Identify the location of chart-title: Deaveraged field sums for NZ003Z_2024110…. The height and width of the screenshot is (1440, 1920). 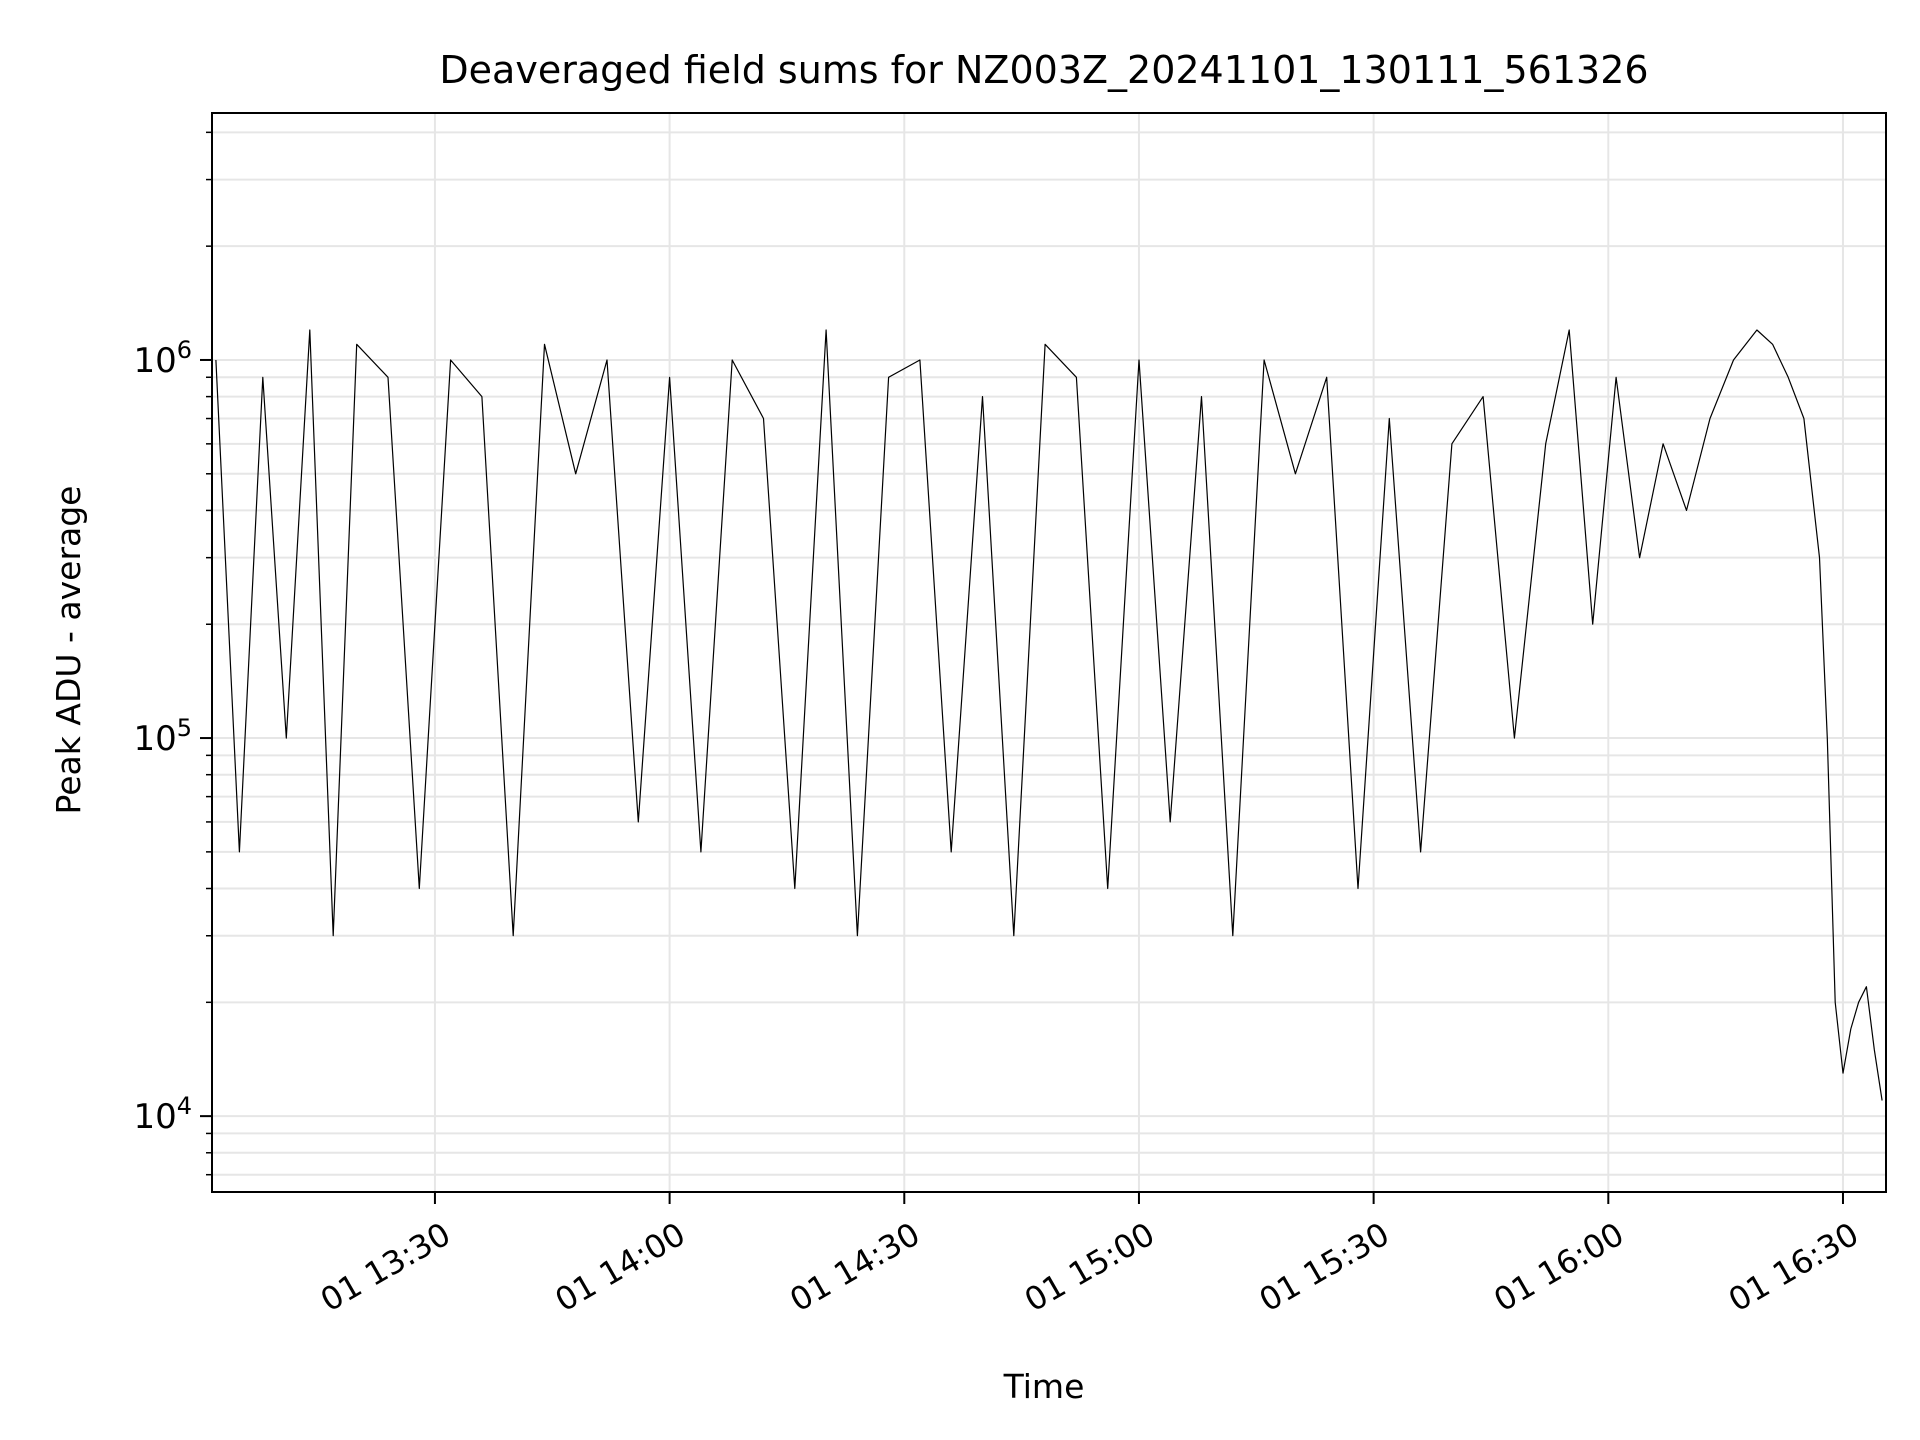
(1043, 70).